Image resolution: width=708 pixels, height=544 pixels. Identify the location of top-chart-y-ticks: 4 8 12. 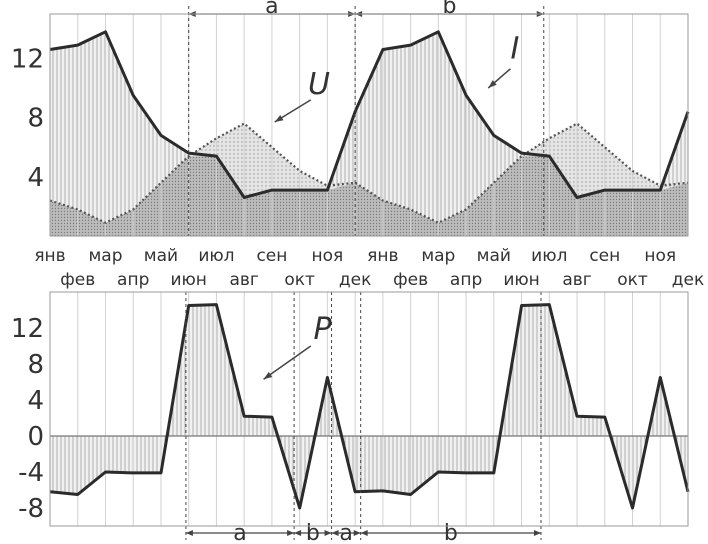
(27, 118).